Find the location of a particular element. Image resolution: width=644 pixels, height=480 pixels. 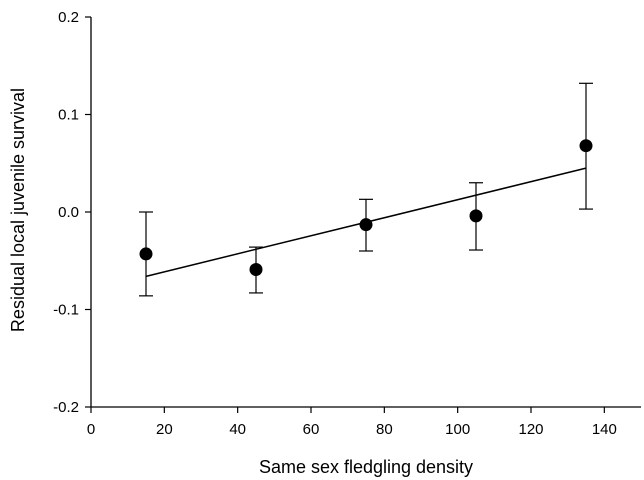

y-axis-ticks: -0.2 -0.1 0.0 0.1 0.2 is located at coordinates (72, 212).